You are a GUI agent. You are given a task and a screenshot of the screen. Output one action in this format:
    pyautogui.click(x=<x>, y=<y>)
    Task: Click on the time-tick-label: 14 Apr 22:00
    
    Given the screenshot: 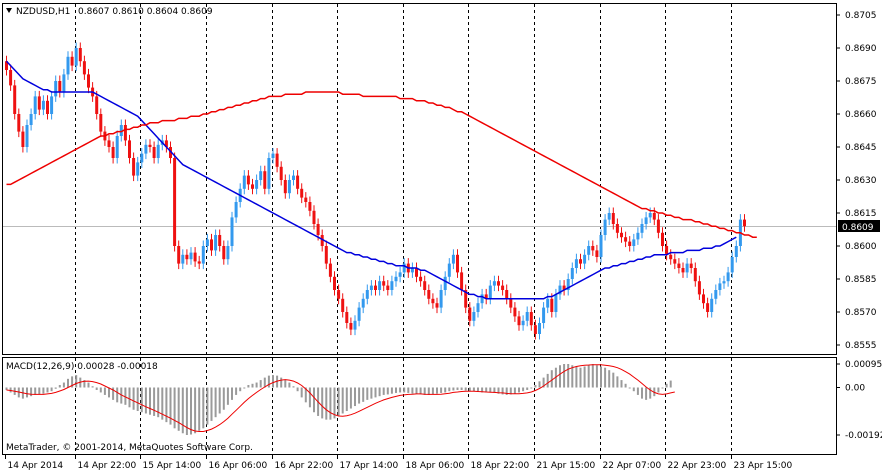 What is the action you would take?
    pyautogui.click(x=107, y=466)
    